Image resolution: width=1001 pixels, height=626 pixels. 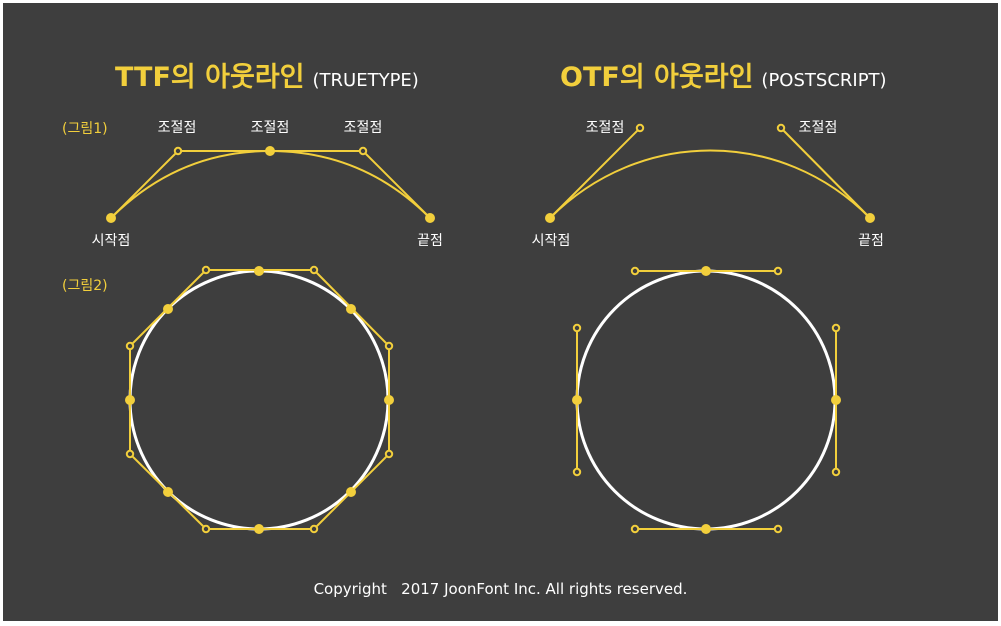 I want to click on otf-control-label-left: 조절점, so click(x=605, y=128).